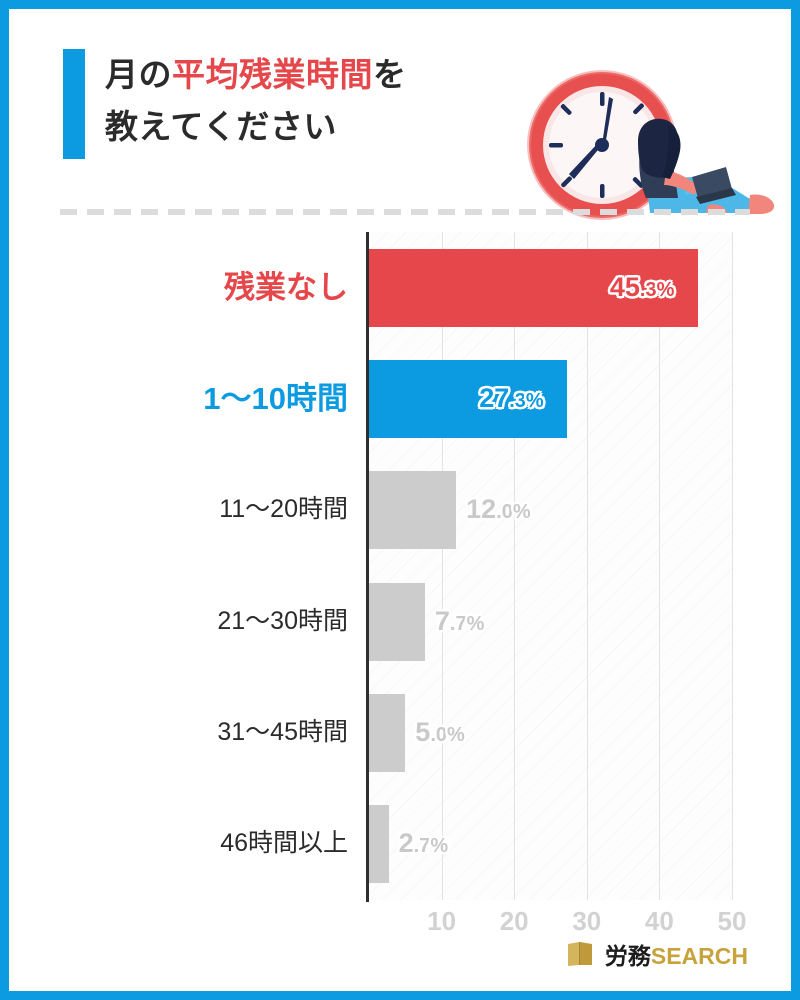  What do you see at coordinates (405, 212) in the screenshot?
I see `header-divider` at bounding box center [405, 212].